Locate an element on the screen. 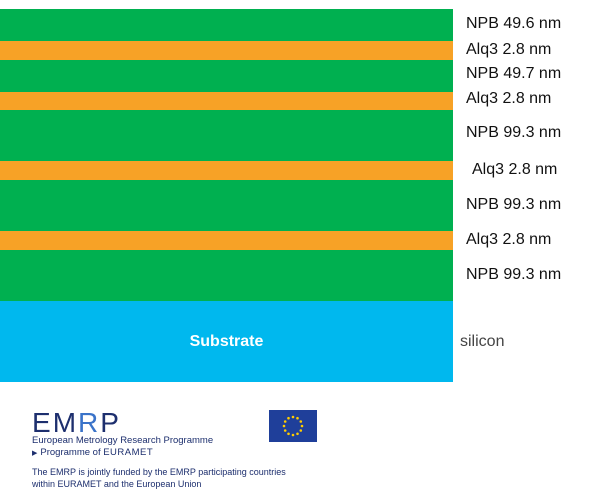 The image size is (594, 498). eu-flag-icon is located at coordinates (293, 426).